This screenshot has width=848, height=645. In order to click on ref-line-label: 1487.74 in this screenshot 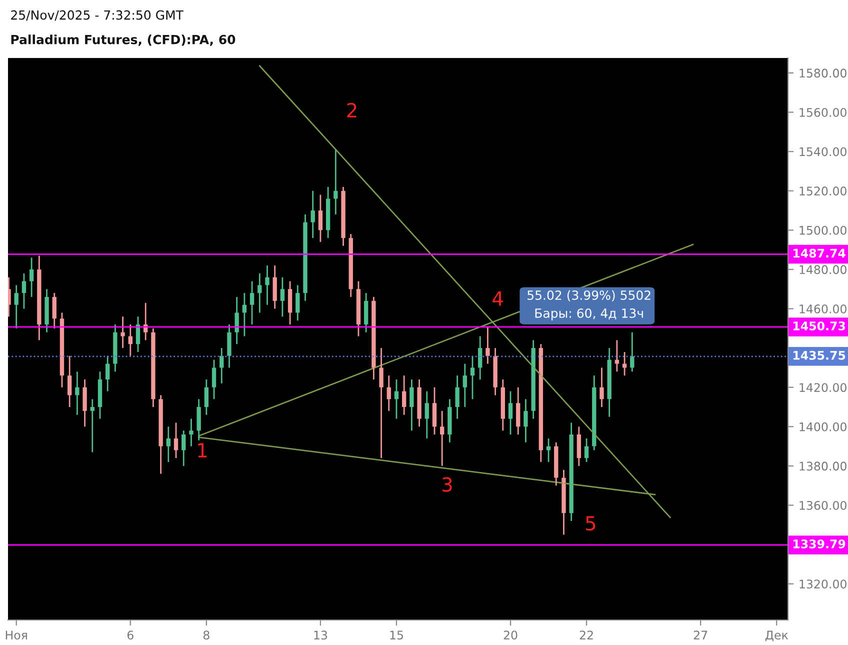, I will do `click(820, 253)`.